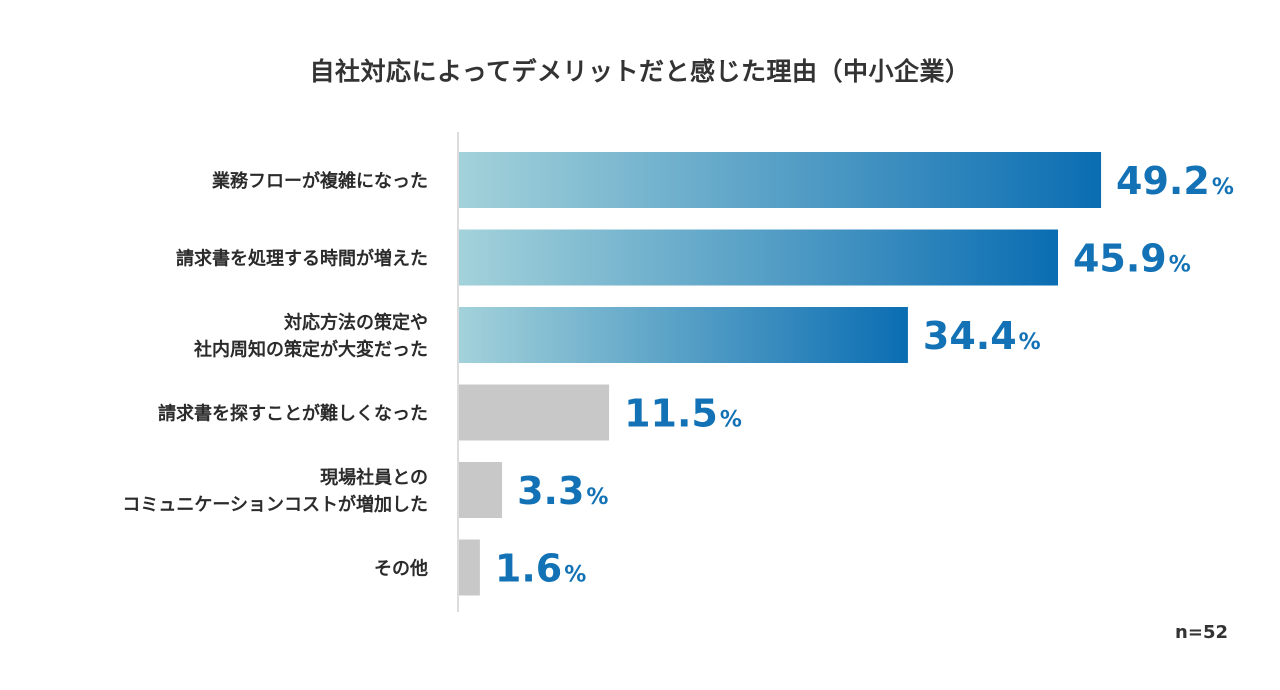 The image size is (1280, 690). Describe the element at coordinates (293, 414) in the screenshot. I see `category-label-3: 請求書を探すことが難しくなった` at that location.